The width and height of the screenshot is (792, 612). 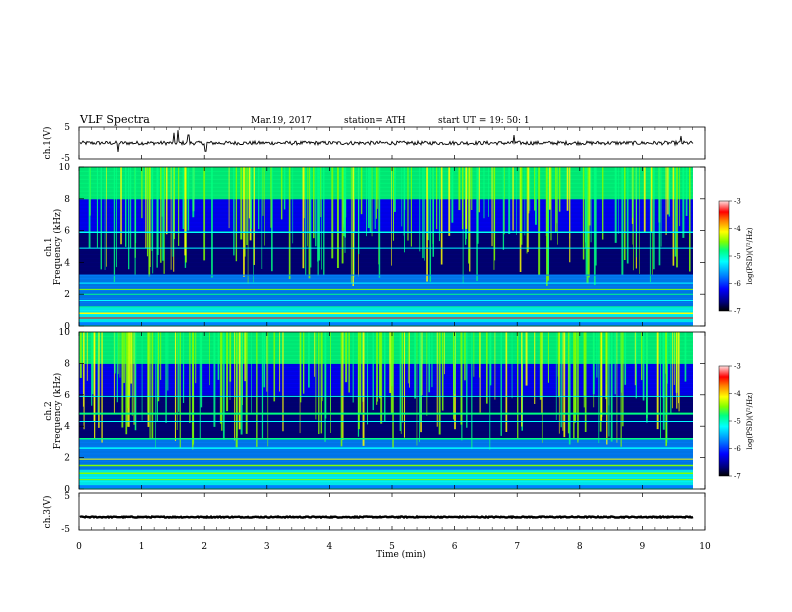 I want to click on ch2-spectrogram-ylabel-frequency: Frequency (kHz), so click(x=57, y=411).